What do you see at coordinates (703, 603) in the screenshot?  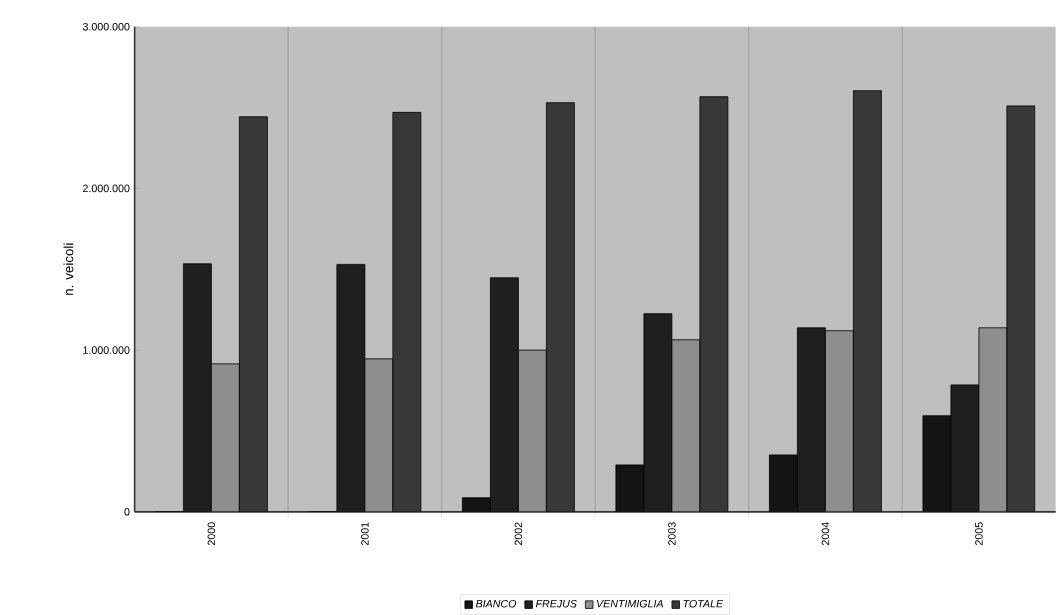 I see `legend-label: TOTALE` at bounding box center [703, 603].